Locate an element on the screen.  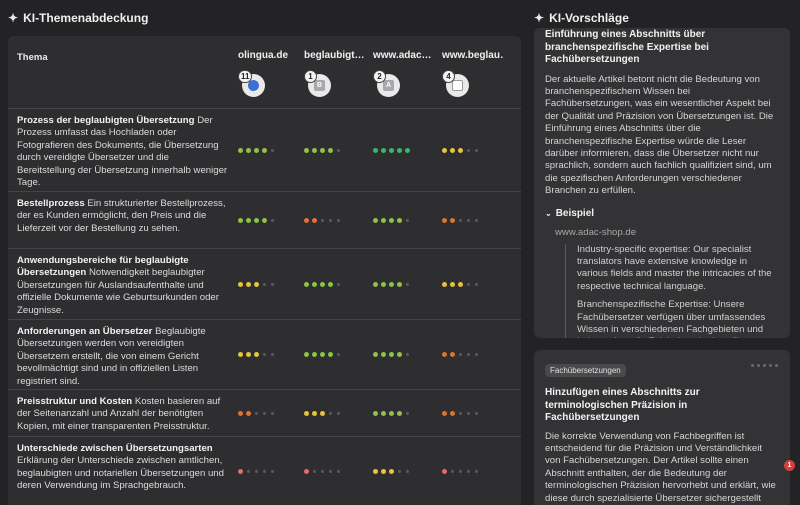
topic-column-header: Thema is located at coordinates (32, 57).